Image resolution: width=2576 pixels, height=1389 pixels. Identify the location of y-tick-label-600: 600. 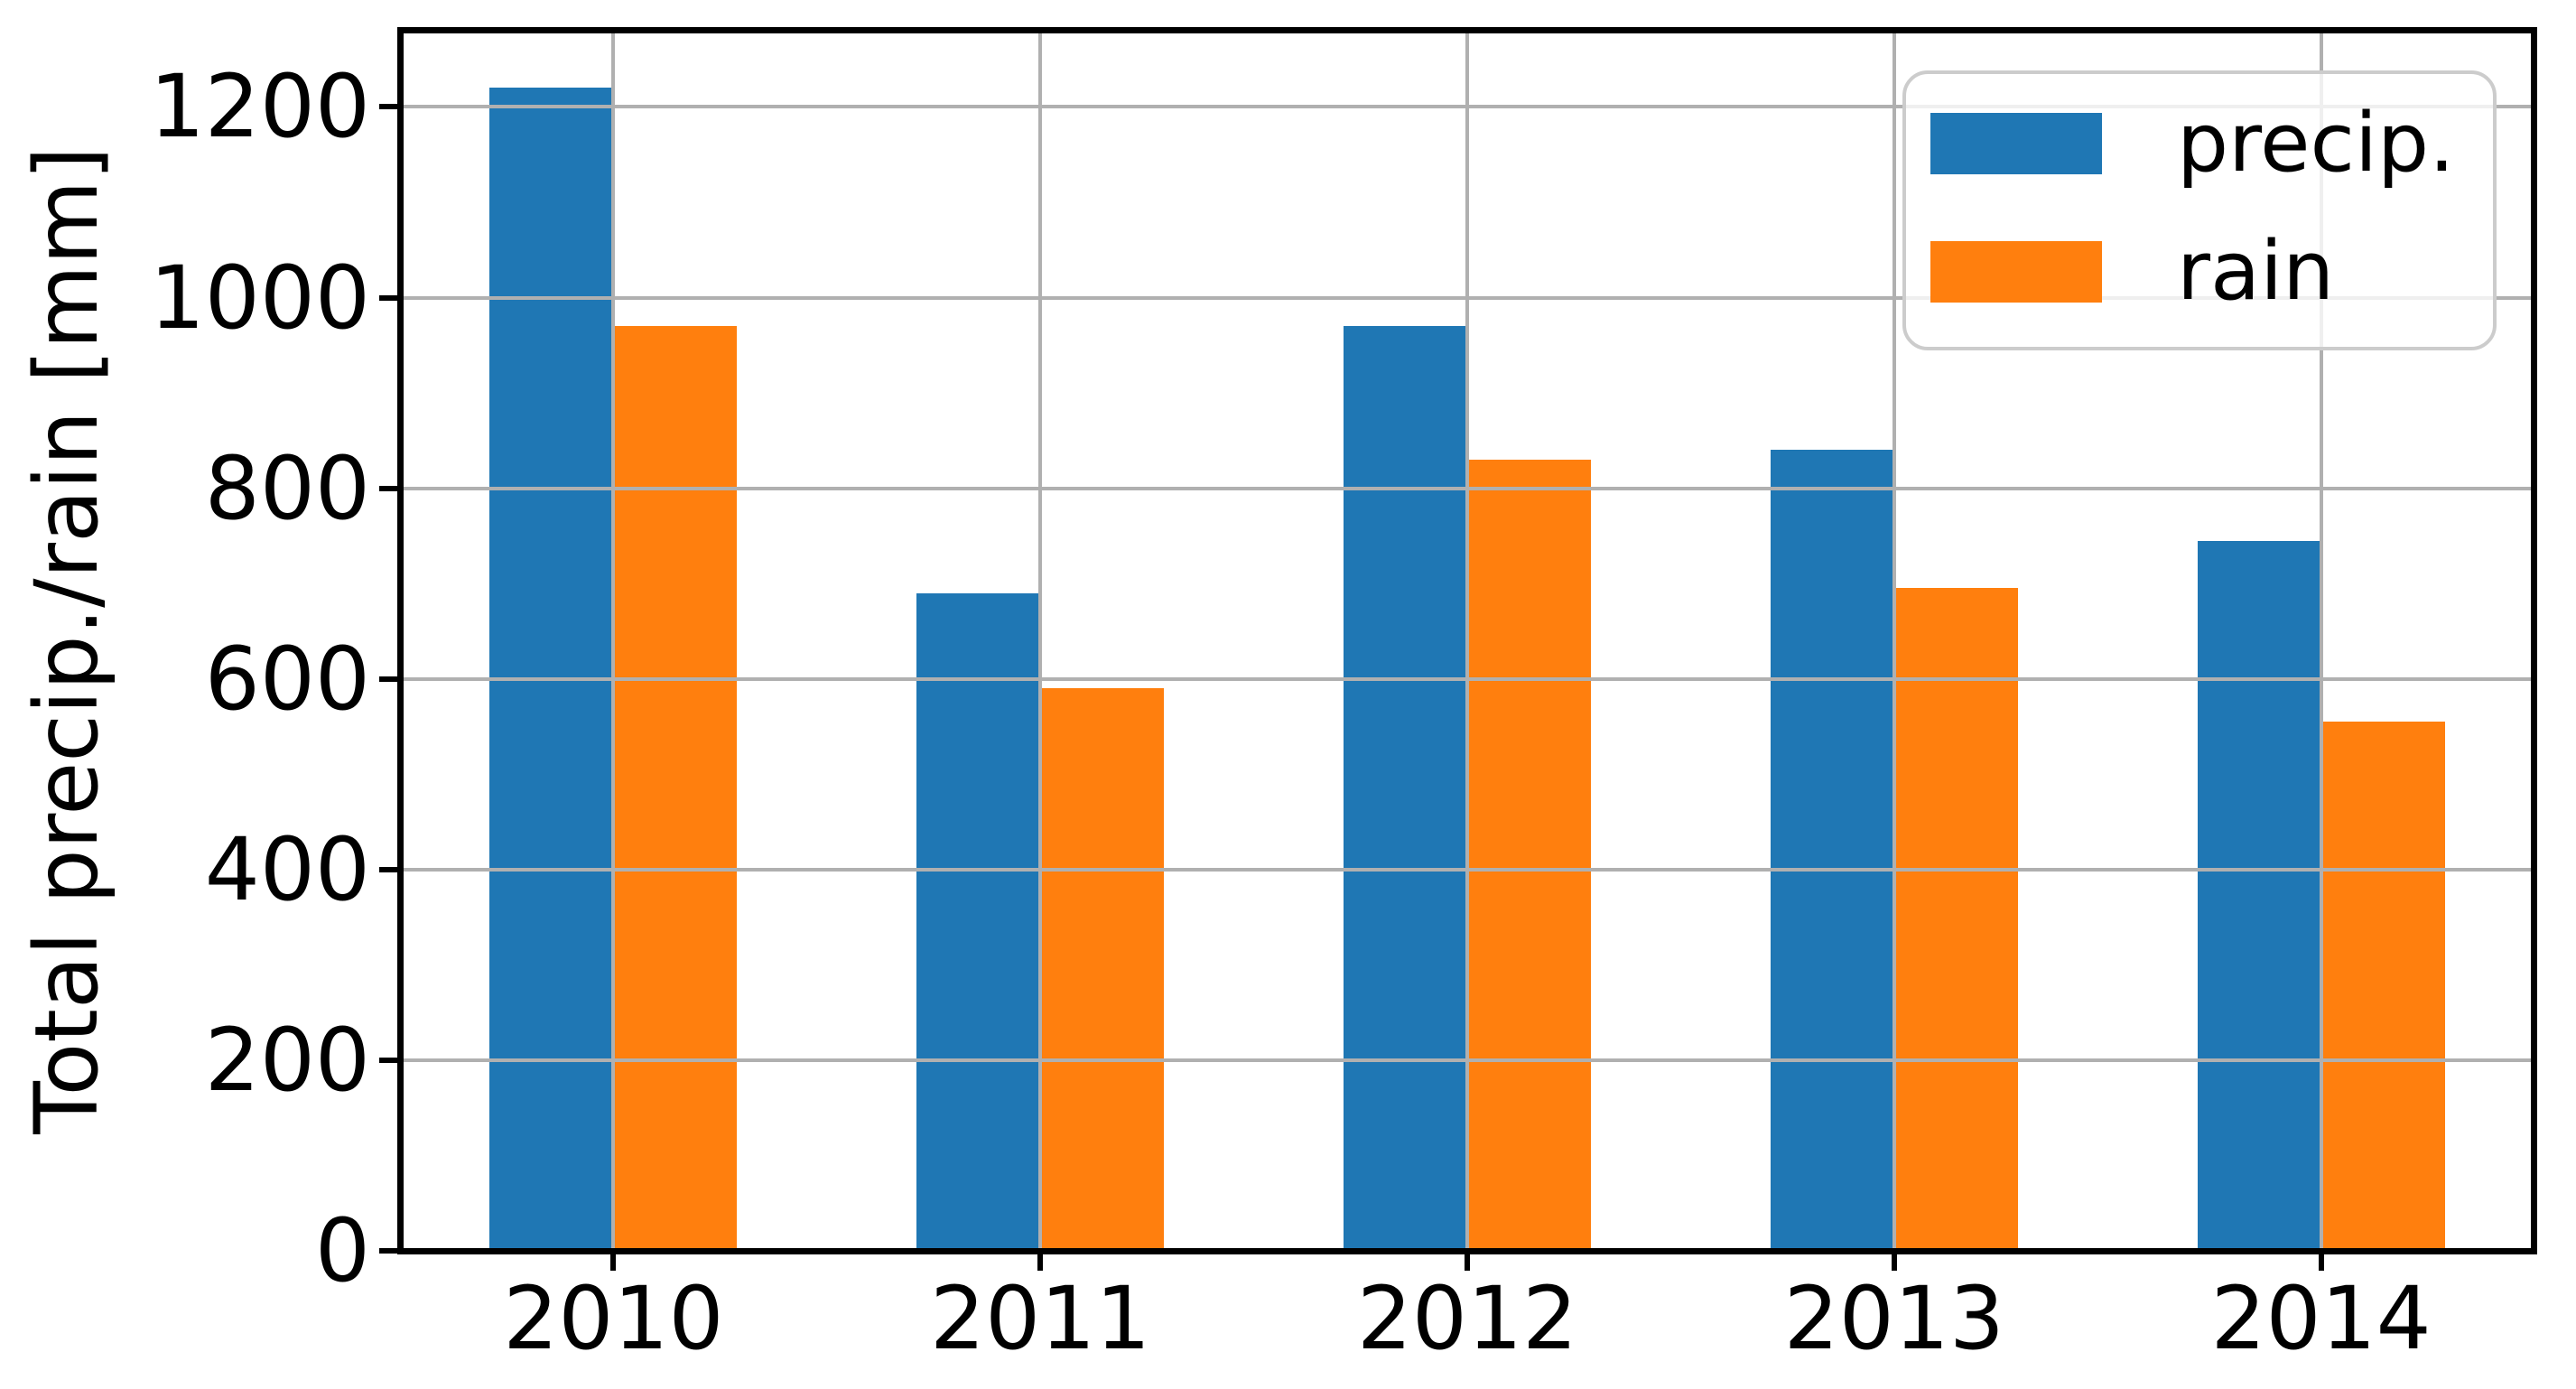
(287, 679).